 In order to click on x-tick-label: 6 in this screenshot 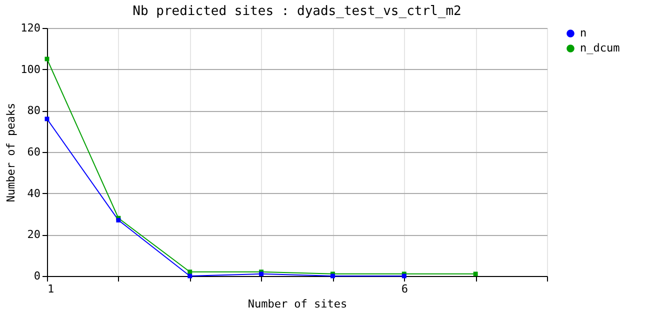, I will do `click(404, 289)`.